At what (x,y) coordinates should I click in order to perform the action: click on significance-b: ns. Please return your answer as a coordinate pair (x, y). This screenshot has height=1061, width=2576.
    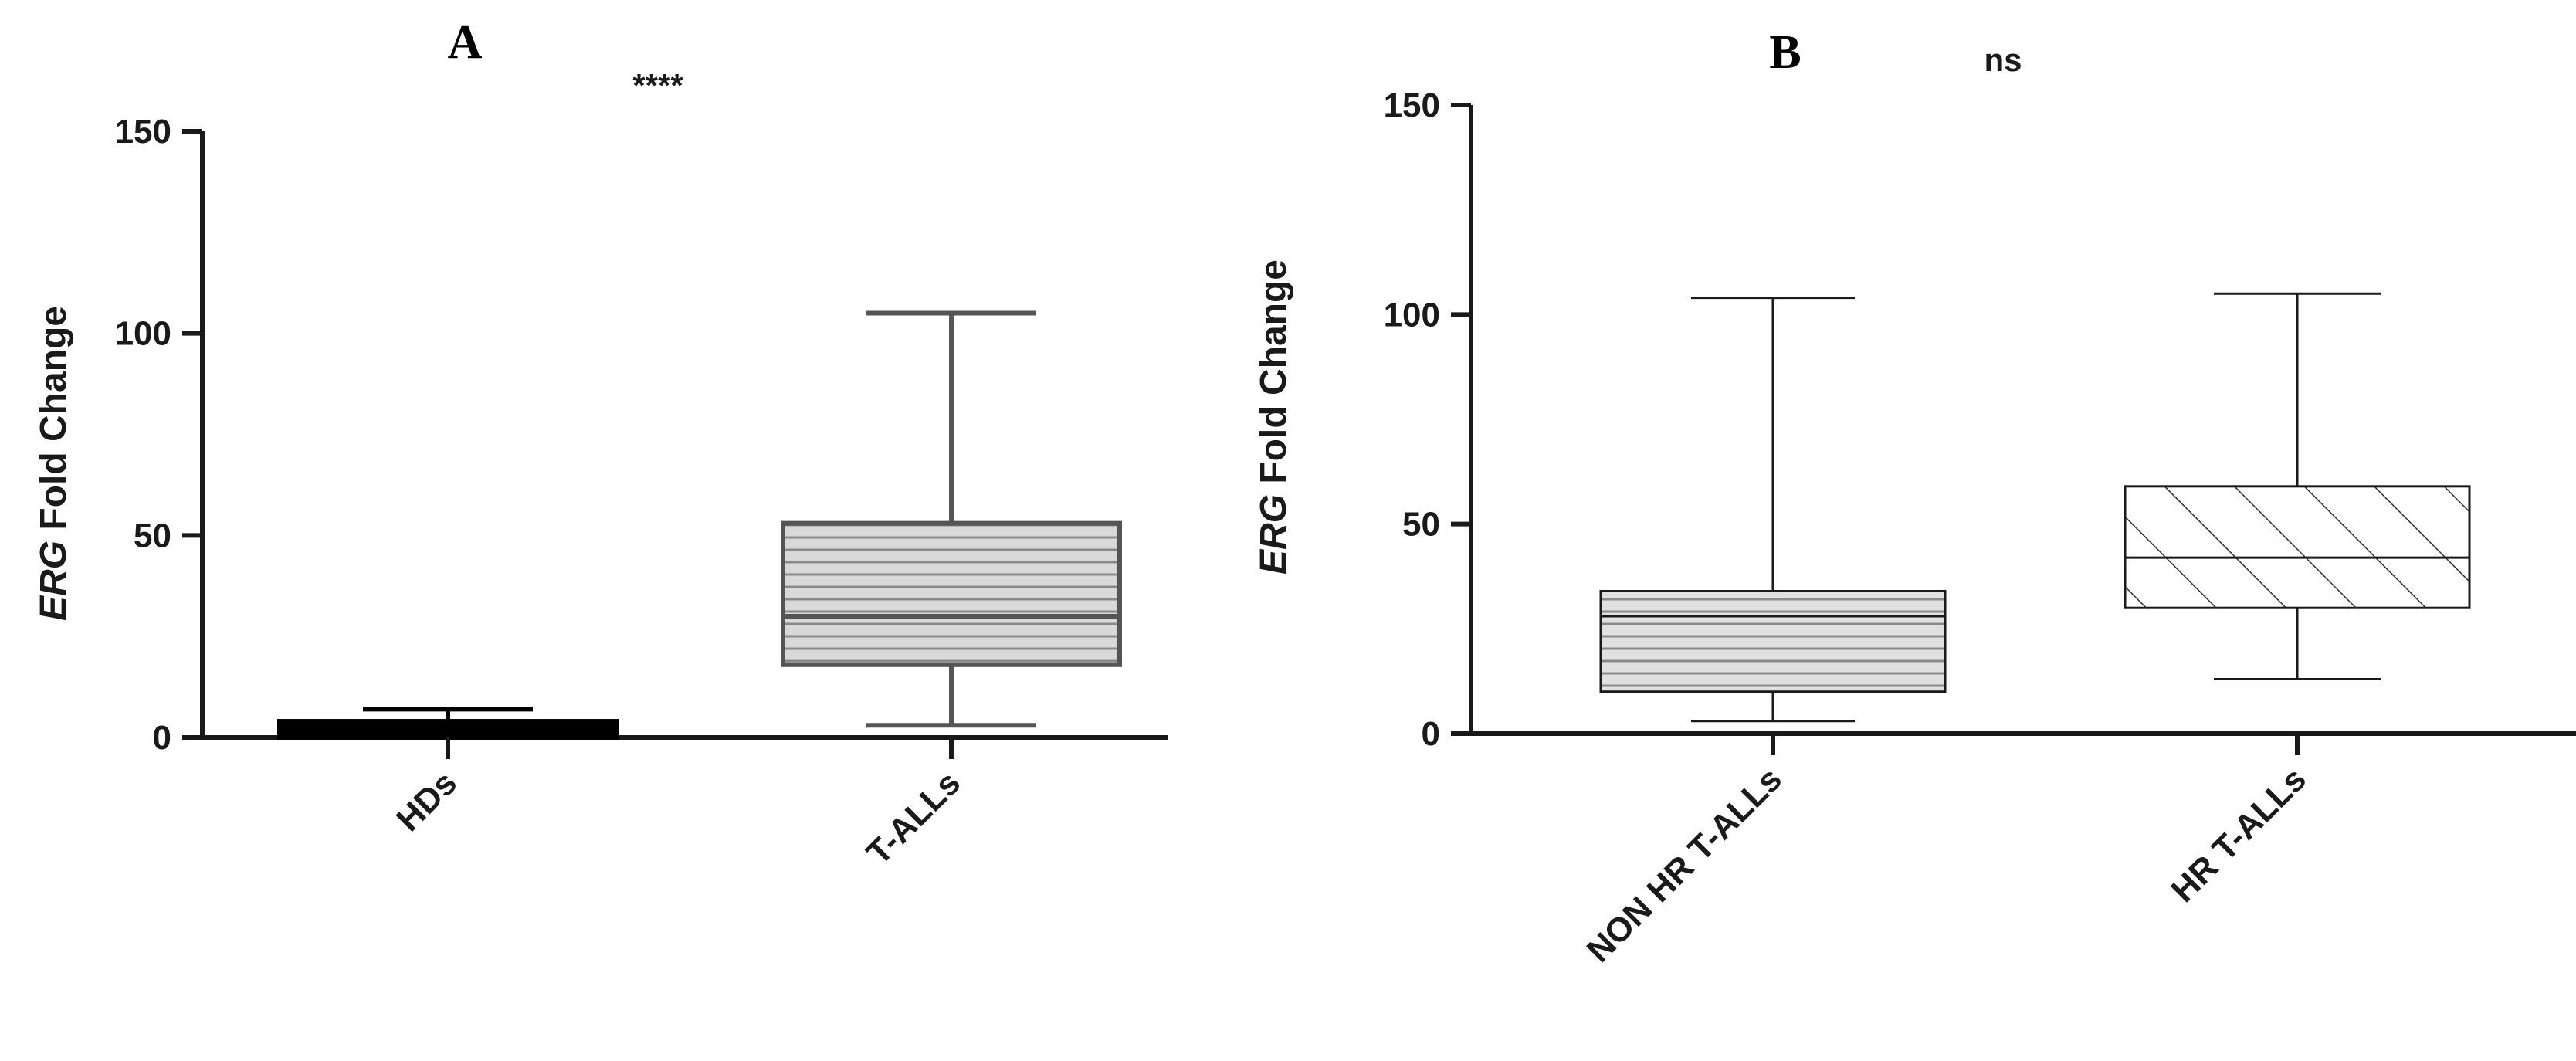
    Looking at the image, I should click on (2003, 60).